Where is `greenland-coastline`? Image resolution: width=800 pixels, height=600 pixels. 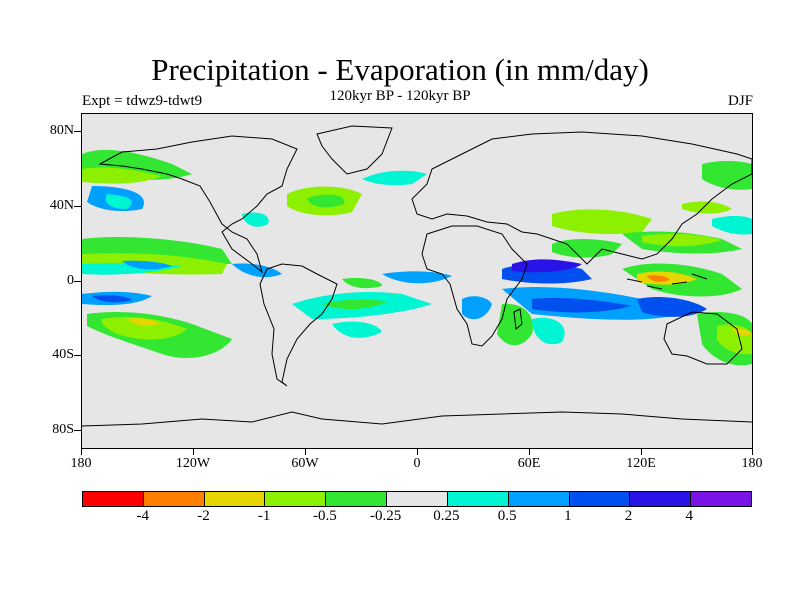 greenland-coastline is located at coordinates (354, 150).